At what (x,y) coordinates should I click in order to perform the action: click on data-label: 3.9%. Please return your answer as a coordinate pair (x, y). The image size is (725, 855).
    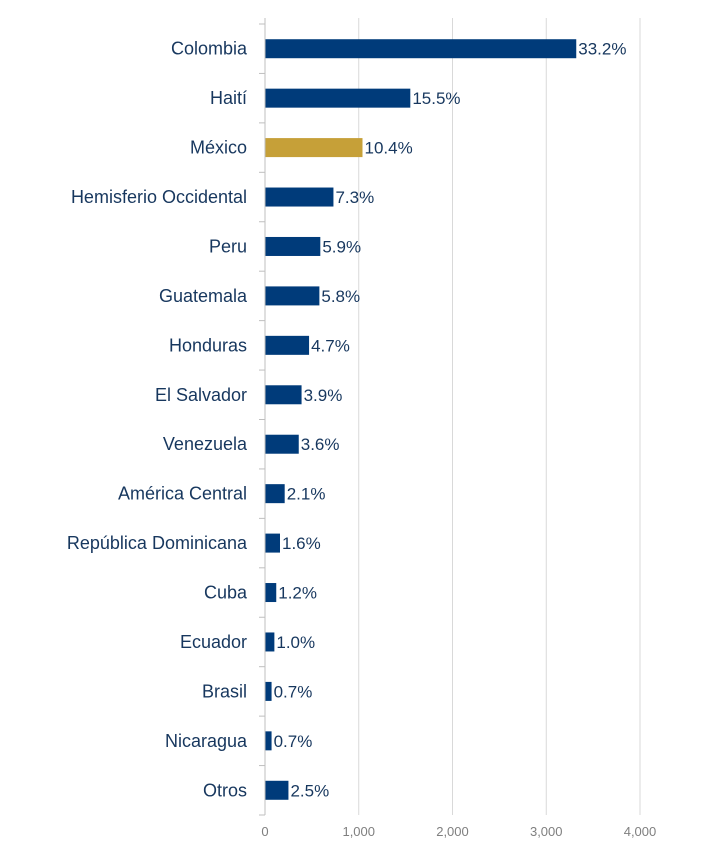
    Looking at the image, I should click on (323, 395).